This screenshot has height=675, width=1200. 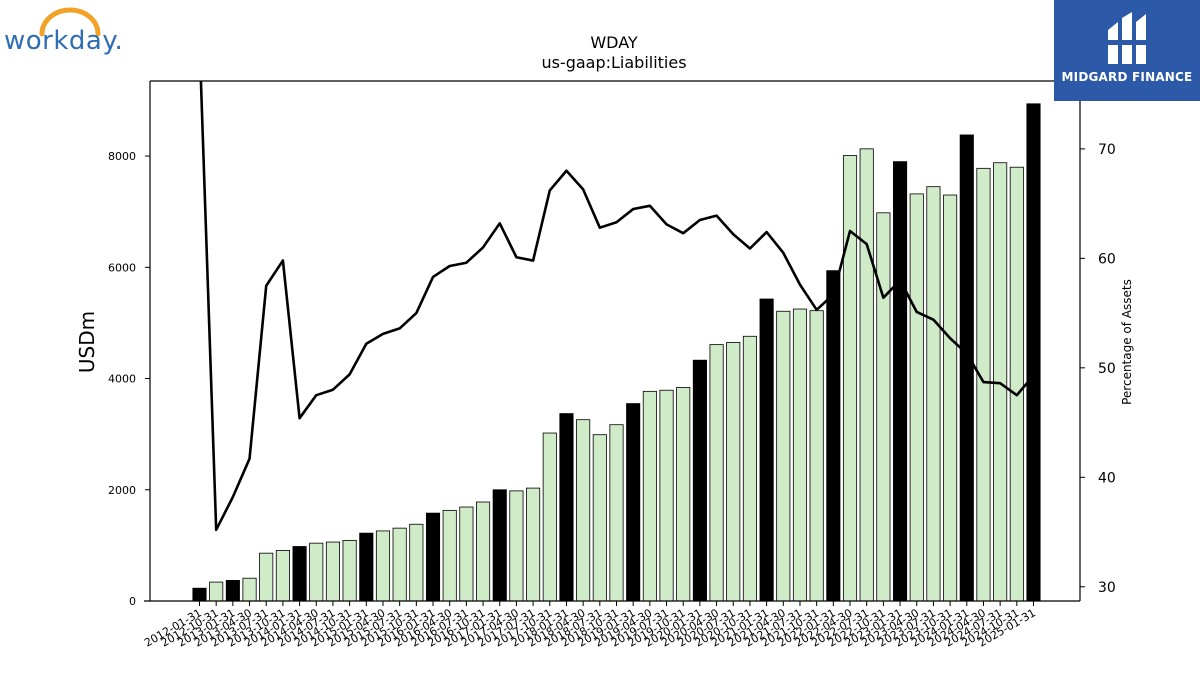 I want to click on publisher-badge: MIDGARD FINANCE, so click(x=1127, y=50).